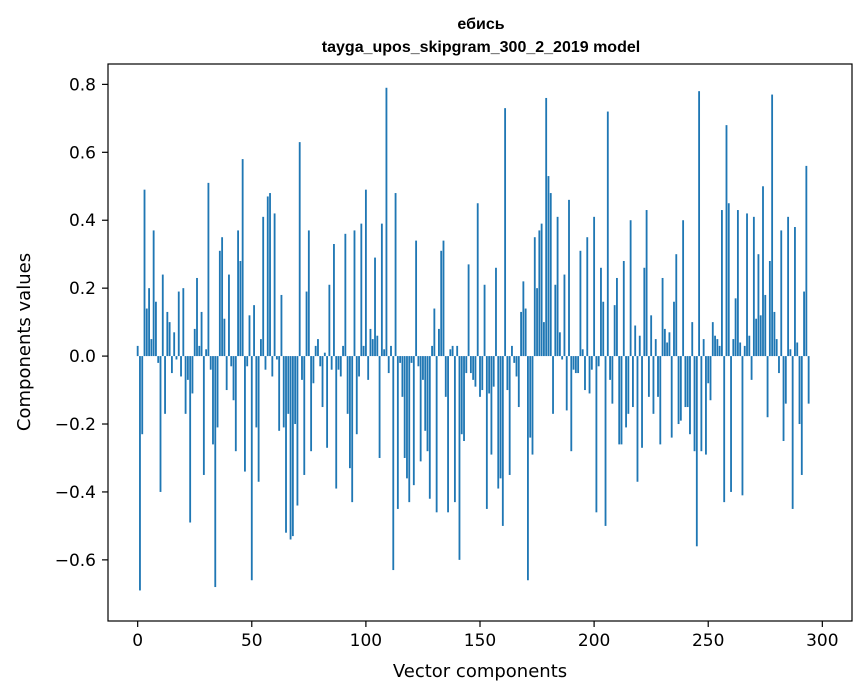  Describe the element at coordinates (82, 221) in the screenshot. I see `y-tick-label: 0.4` at that location.